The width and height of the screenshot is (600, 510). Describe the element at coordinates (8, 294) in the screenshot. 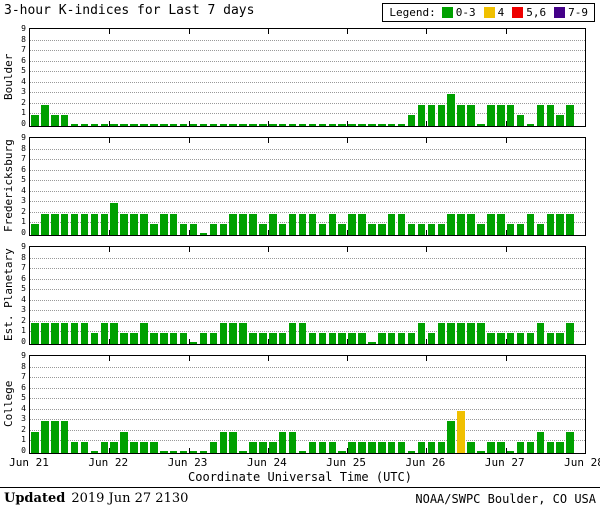

I see `station-label: Est. Planetary` at that location.